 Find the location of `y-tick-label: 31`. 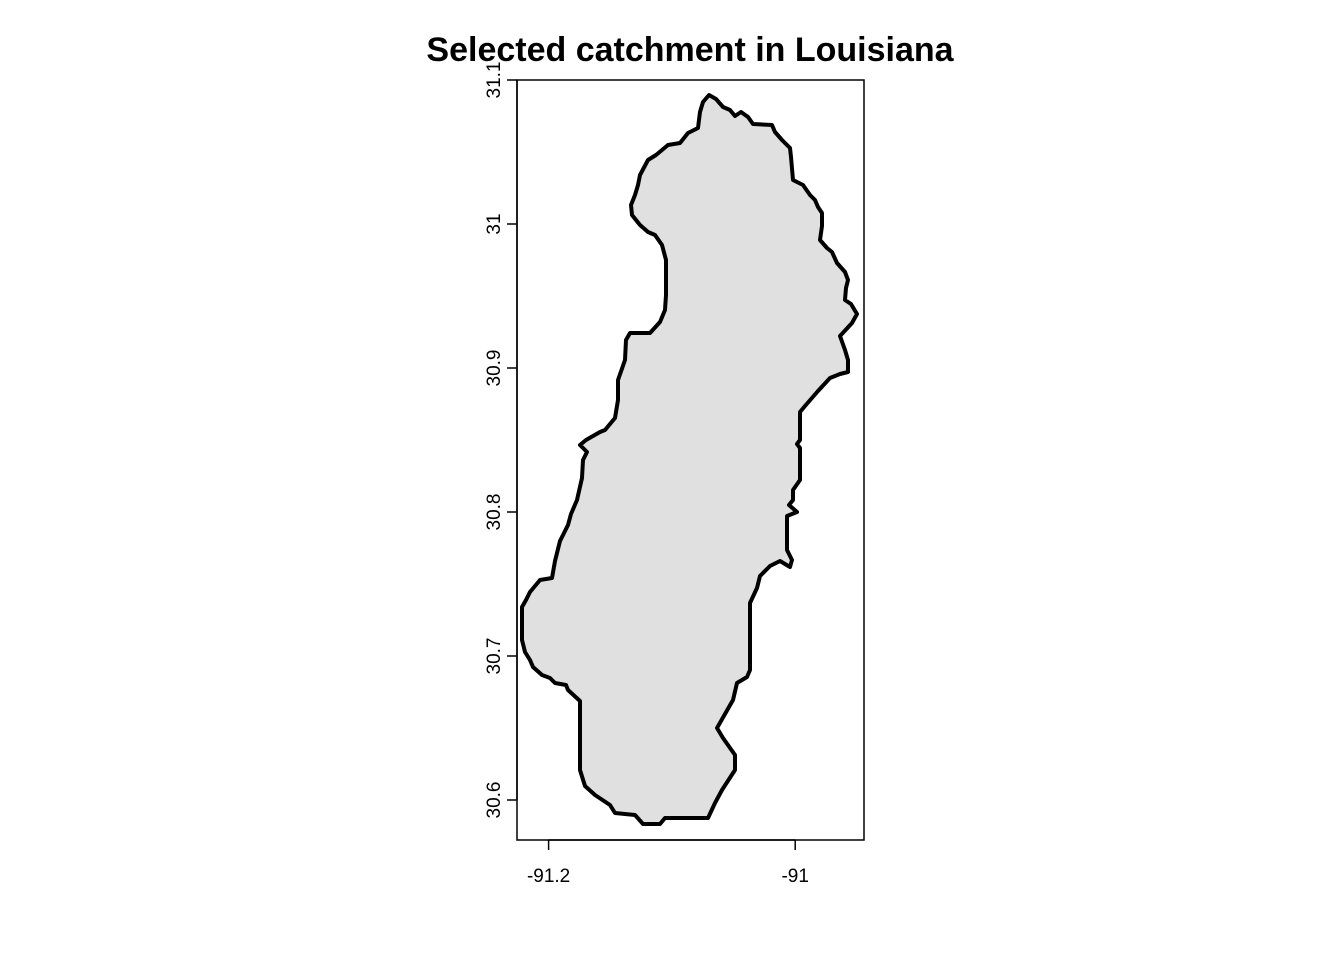

y-tick-label: 31 is located at coordinates (494, 223).